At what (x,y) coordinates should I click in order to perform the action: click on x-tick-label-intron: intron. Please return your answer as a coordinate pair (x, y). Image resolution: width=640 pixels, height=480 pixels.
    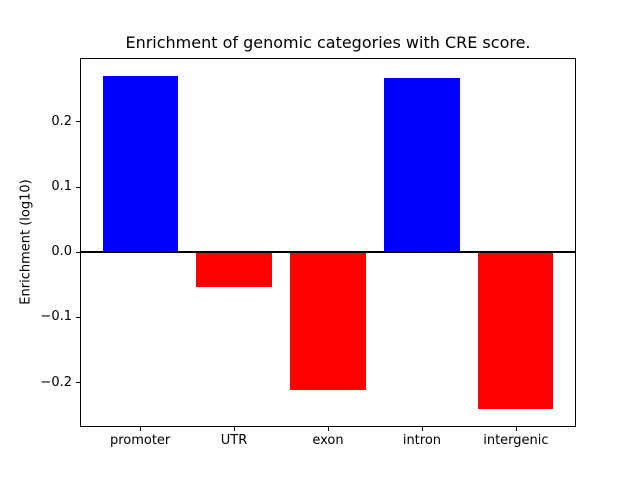
    Looking at the image, I should click on (422, 440).